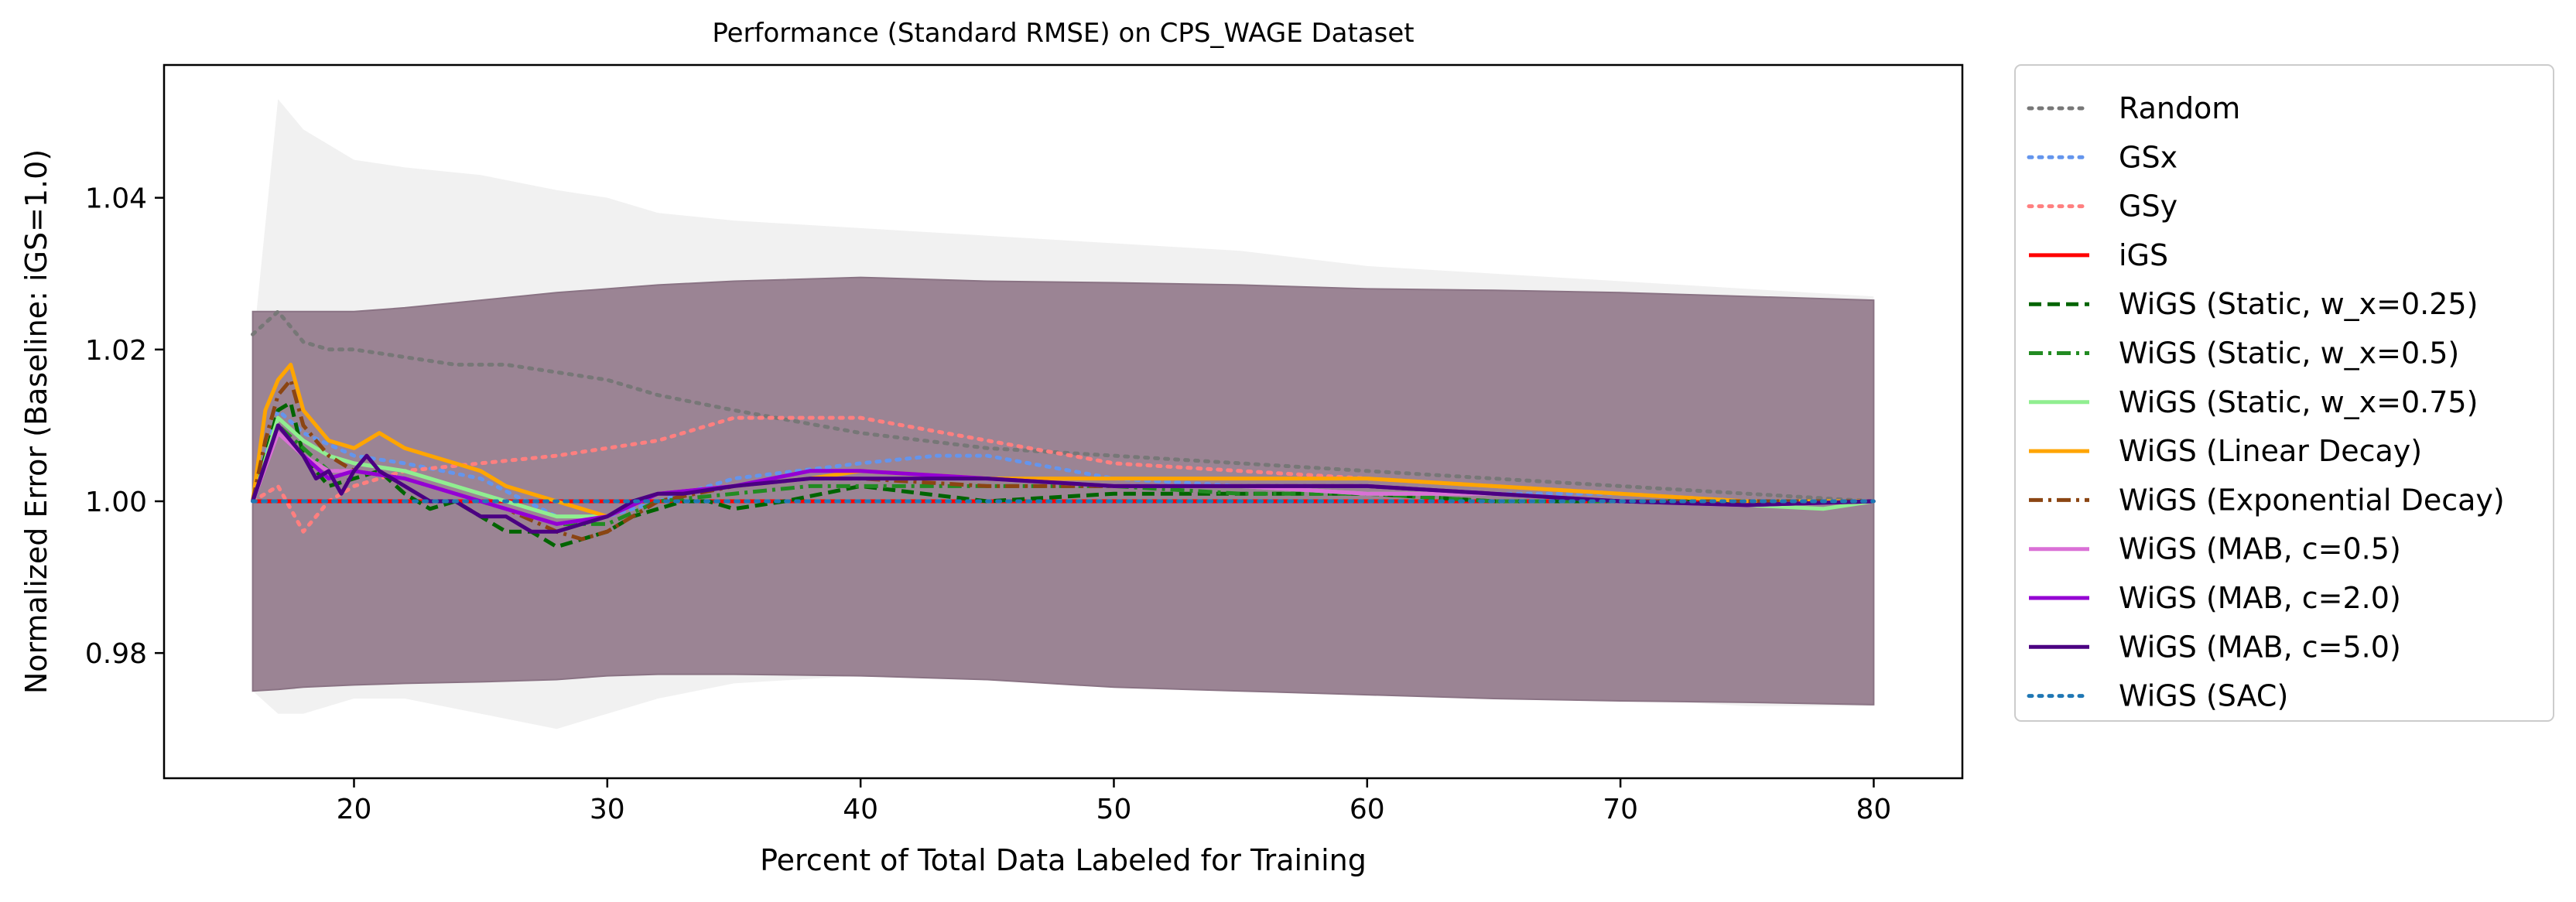  Describe the element at coordinates (1368, 810) in the screenshot. I see `x-tick-label: 60` at that location.